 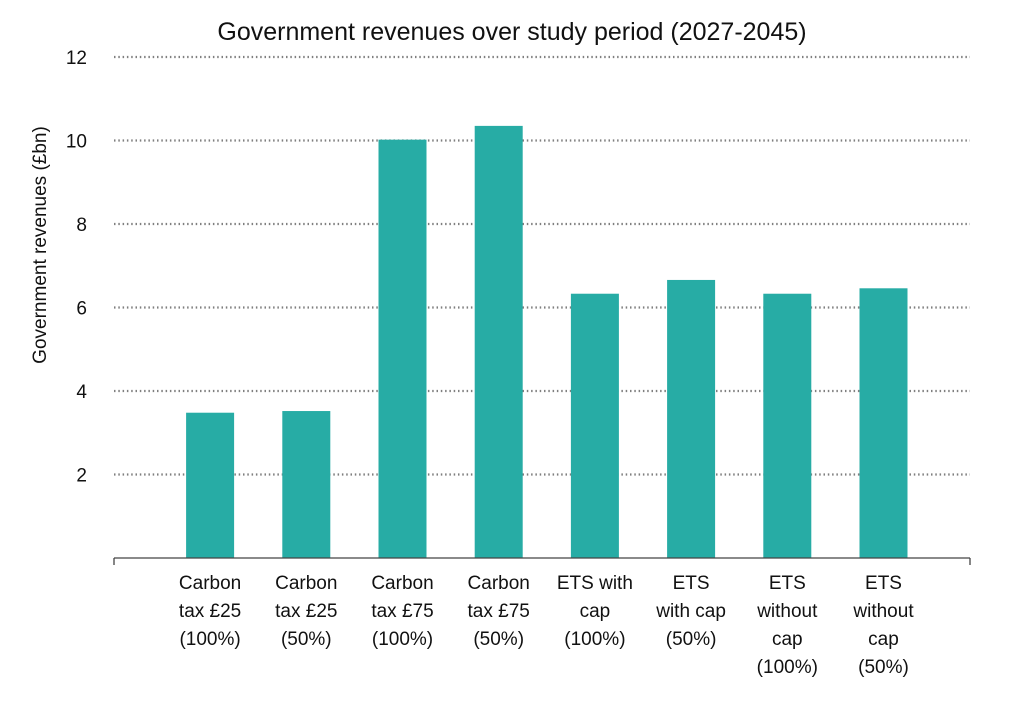 I want to click on x-category-label-2: Carbon tax £25 (50%), so click(x=306, y=611).